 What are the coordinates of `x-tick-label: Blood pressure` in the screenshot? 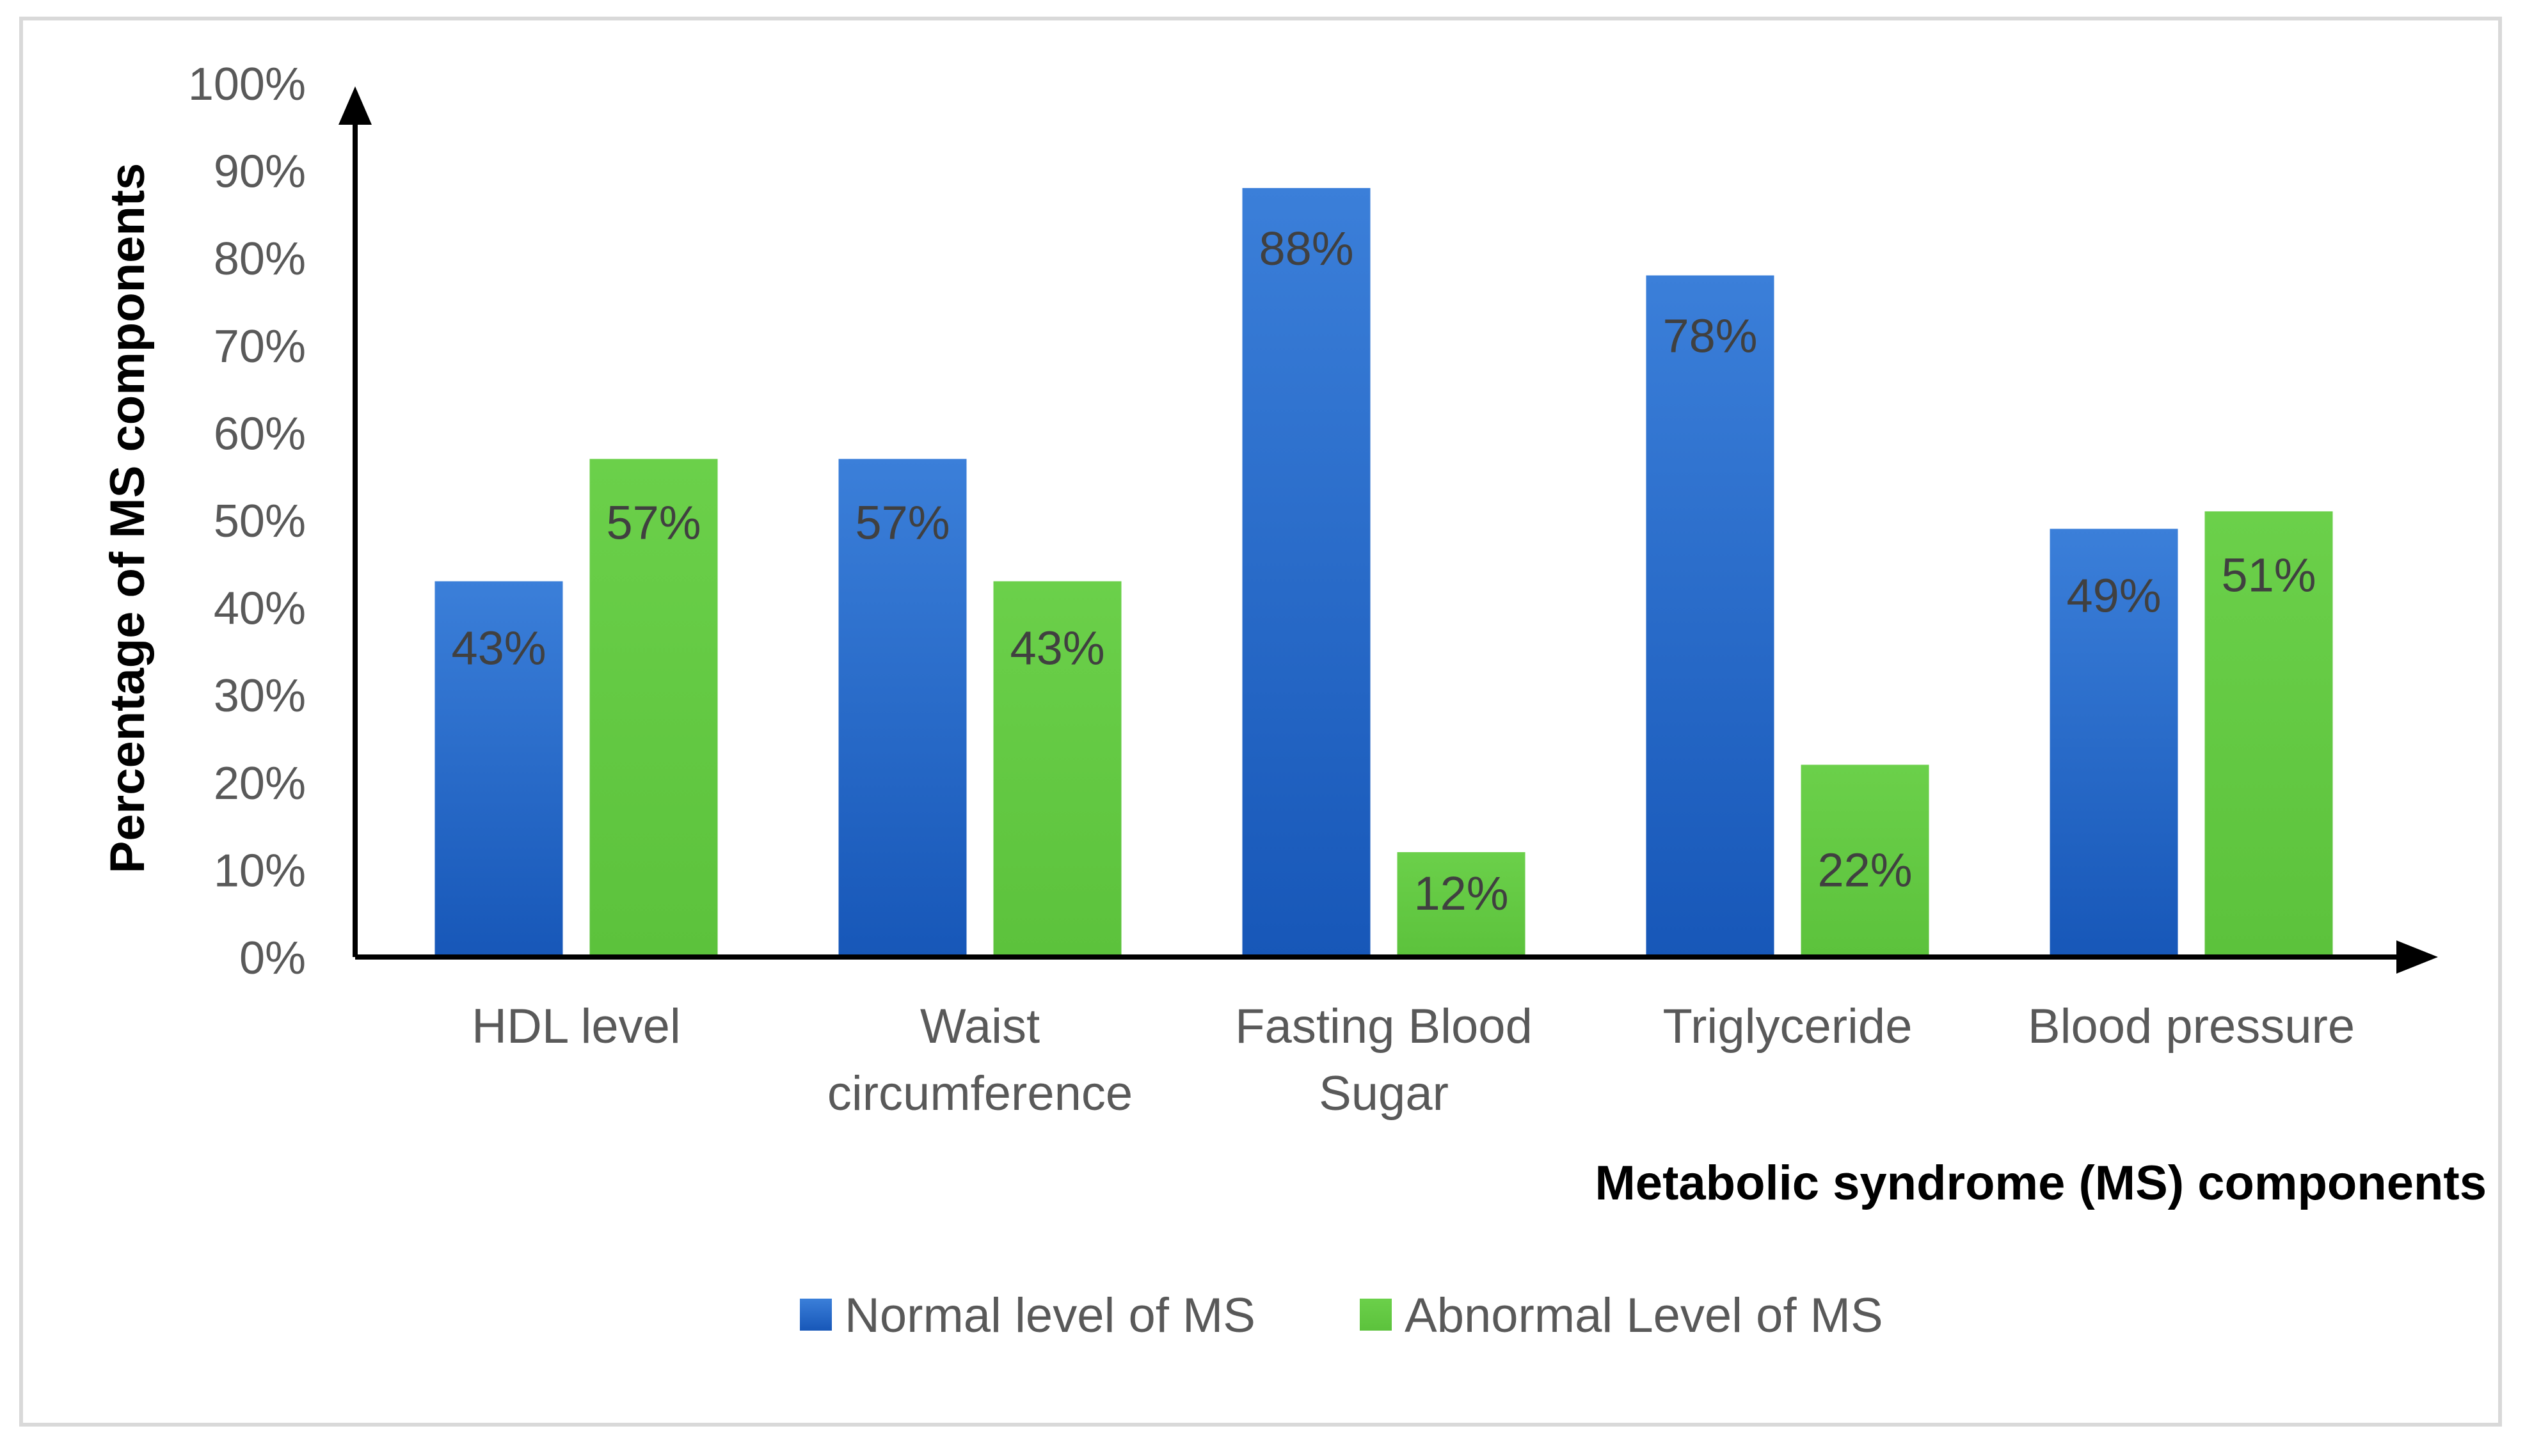 It's located at (2191, 1026).